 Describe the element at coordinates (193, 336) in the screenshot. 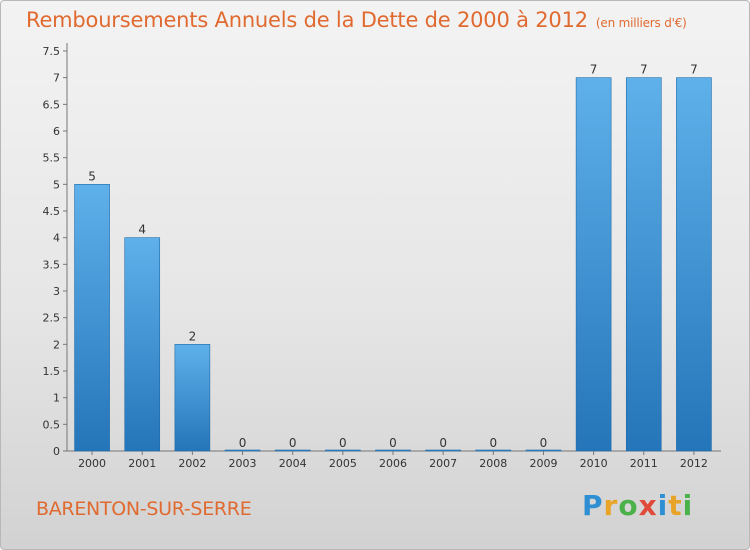

I see `data-label-2002: 2` at that location.